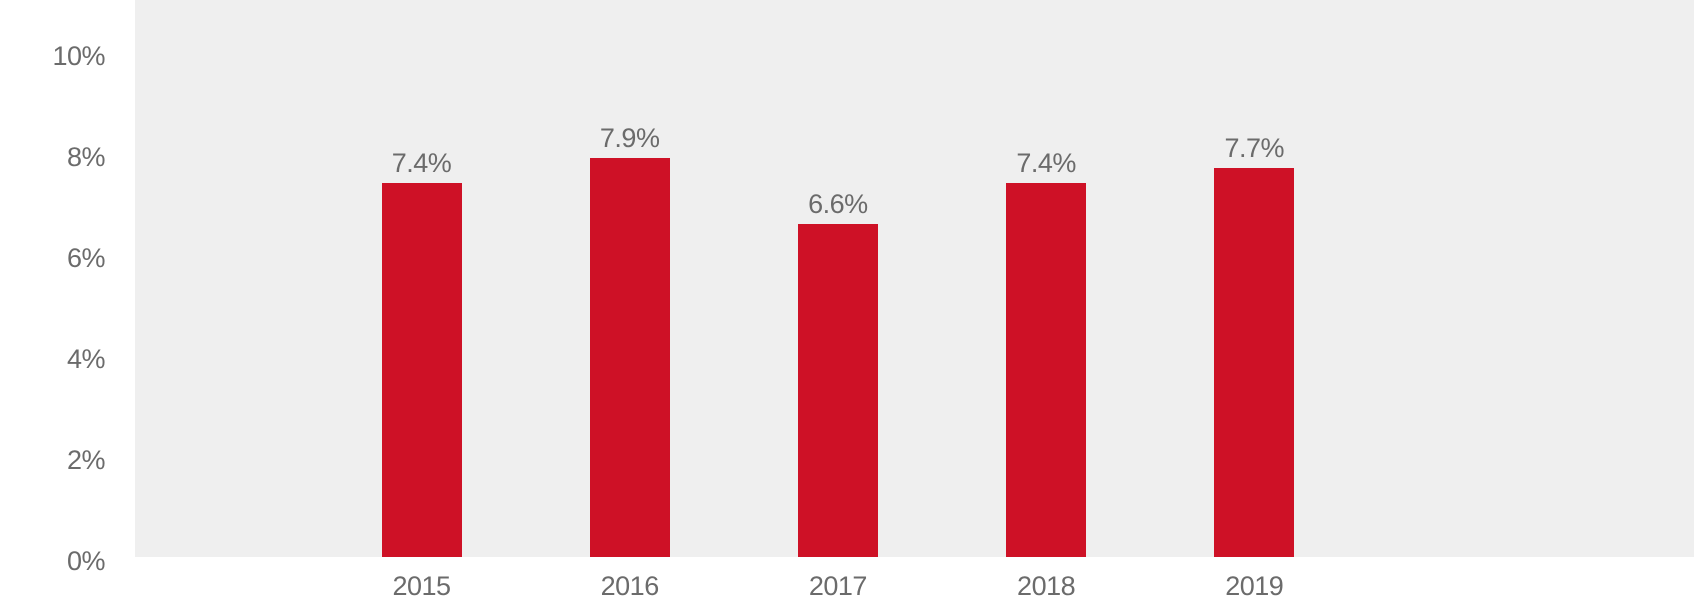 Image resolution: width=1694 pixels, height=607 pixels. Describe the element at coordinates (421, 370) in the screenshot. I see `bar-2015` at that location.